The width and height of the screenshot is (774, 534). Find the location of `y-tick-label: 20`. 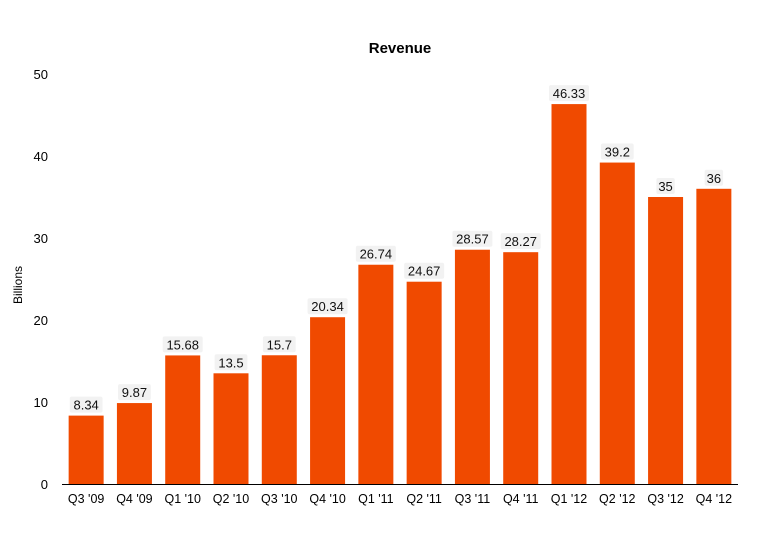

y-tick-label: 20 is located at coordinates (41, 320).